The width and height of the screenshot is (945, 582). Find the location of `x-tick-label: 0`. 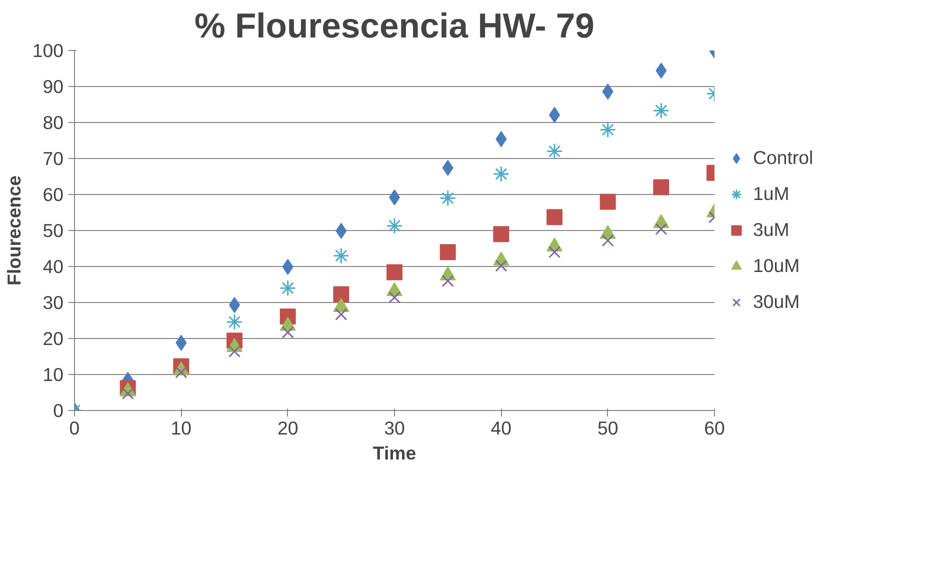

x-tick-label: 0 is located at coordinates (74, 428).